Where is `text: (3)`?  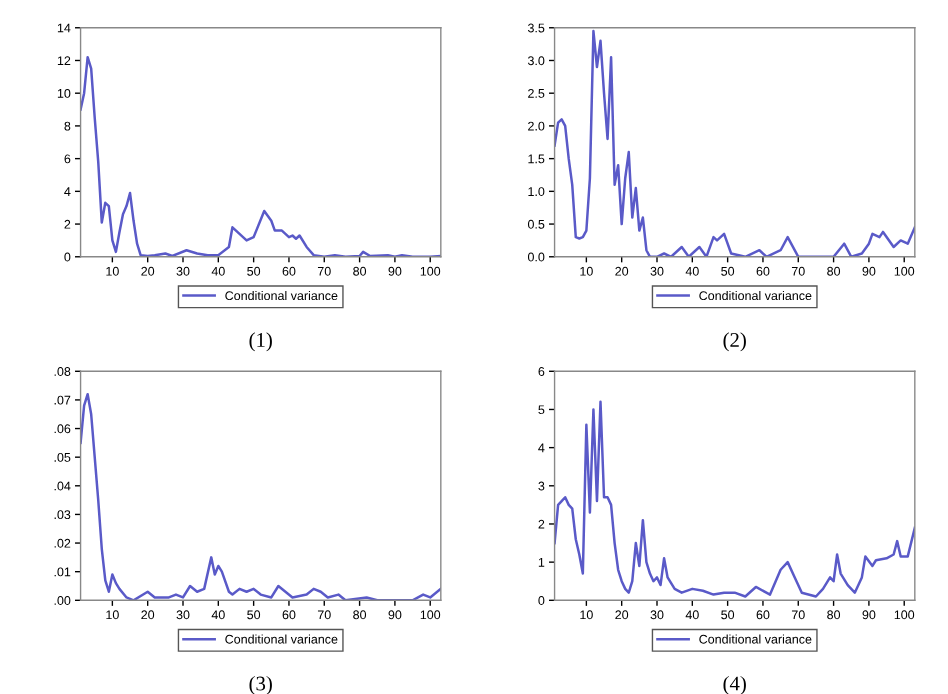
text: (3) is located at coordinates (260, 684).